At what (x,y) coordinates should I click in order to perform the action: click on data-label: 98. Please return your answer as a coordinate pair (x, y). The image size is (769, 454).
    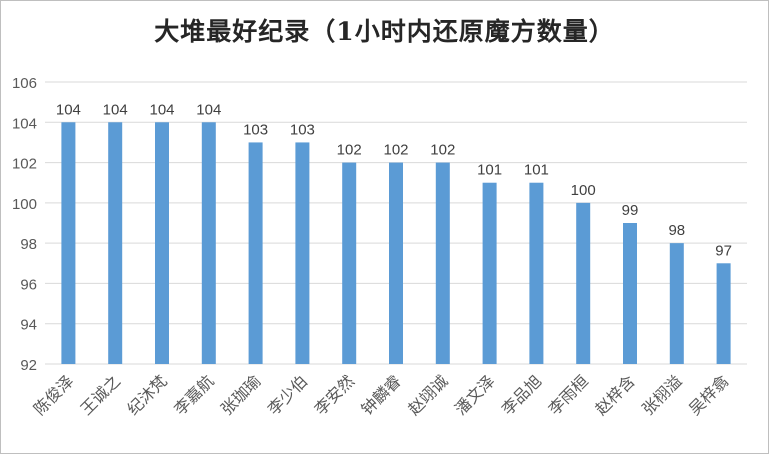
    Looking at the image, I should click on (676, 230).